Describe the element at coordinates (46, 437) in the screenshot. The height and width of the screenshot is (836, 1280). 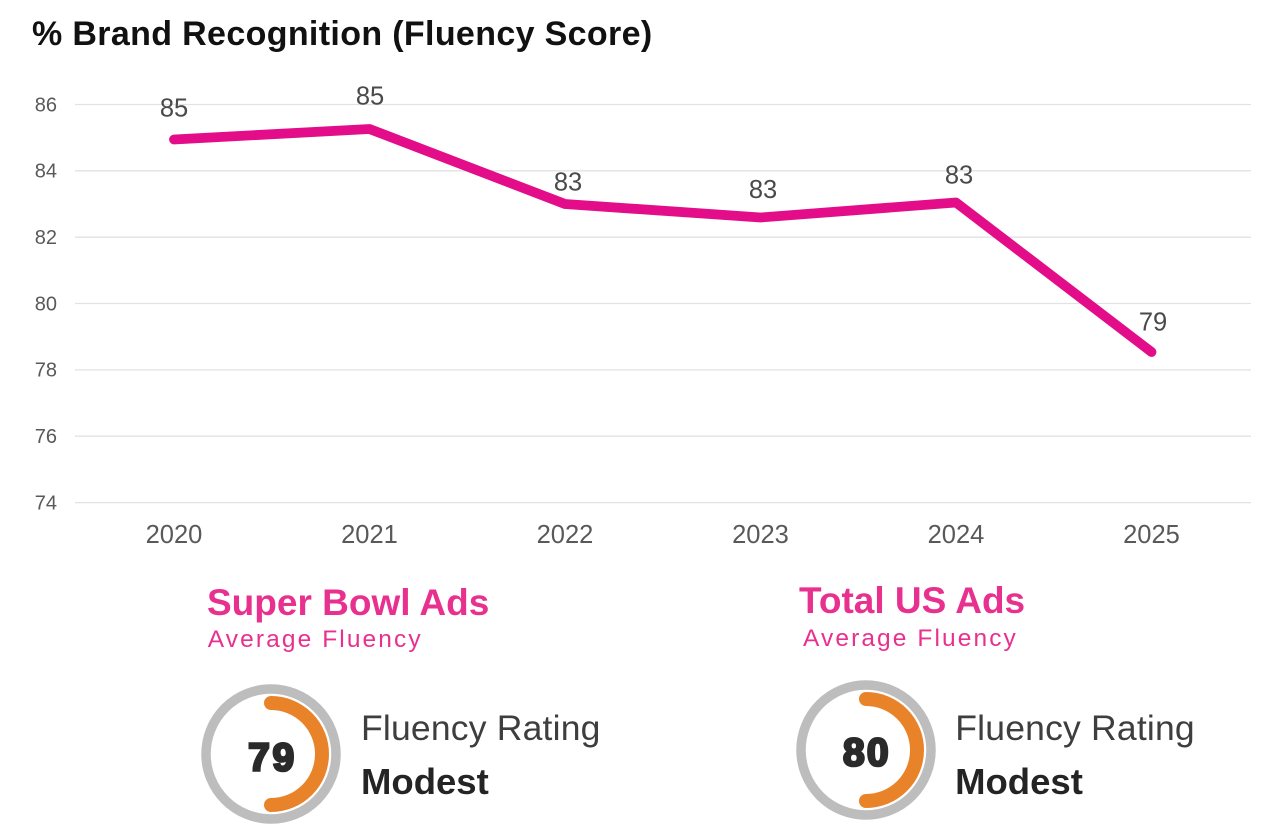
I see `svg-text: 76` at that location.